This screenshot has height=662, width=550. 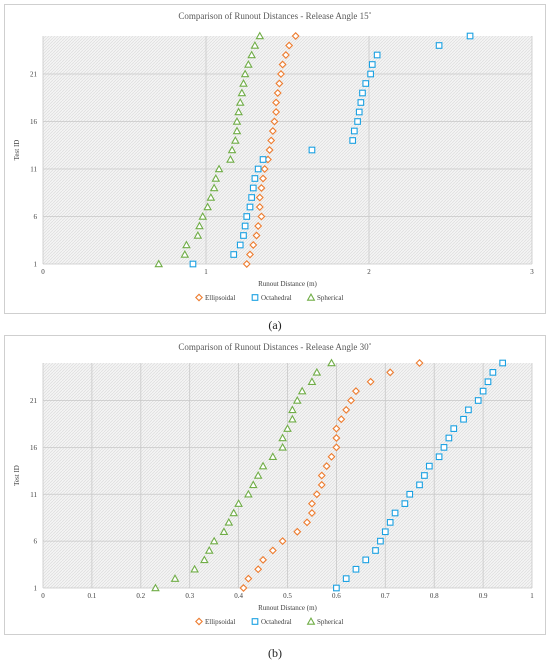 I want to click on x-tick-label: 0.6, so click(x=336, y=596).